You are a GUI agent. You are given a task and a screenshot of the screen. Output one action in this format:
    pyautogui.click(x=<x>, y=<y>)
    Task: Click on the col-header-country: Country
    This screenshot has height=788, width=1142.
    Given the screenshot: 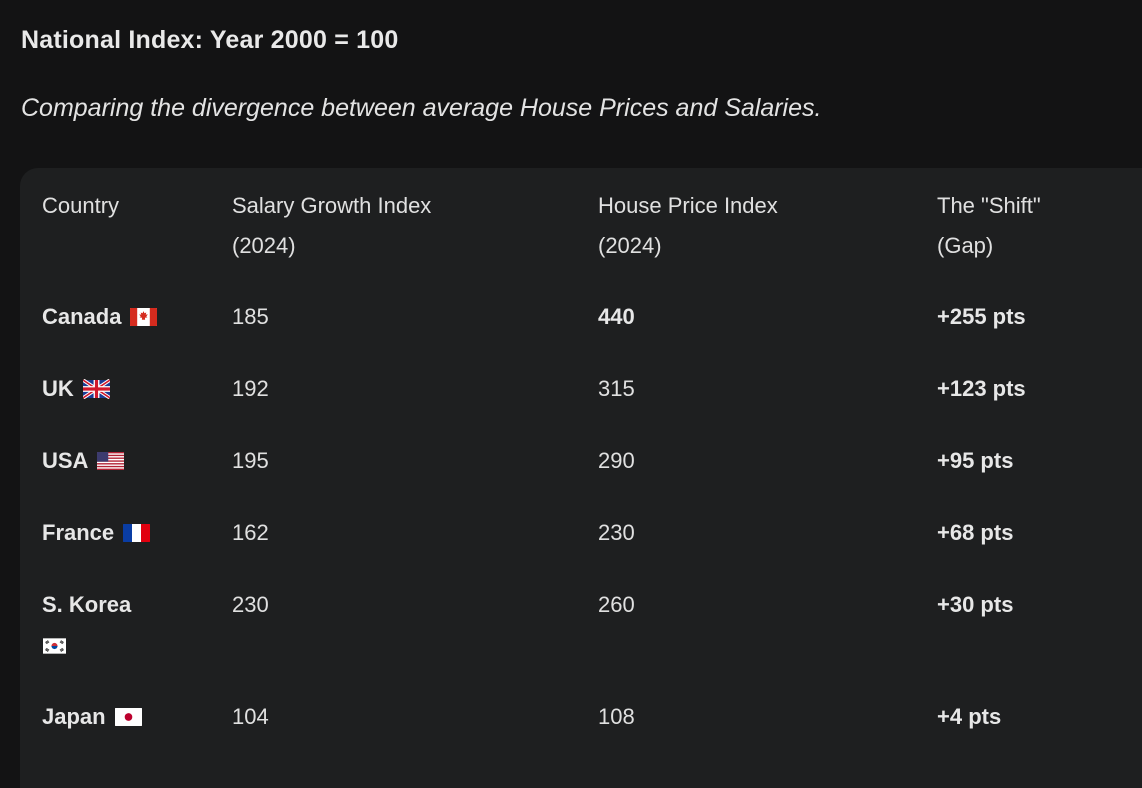 What is the action you would take?
    pyautogui.click(x=137, y=233)
    